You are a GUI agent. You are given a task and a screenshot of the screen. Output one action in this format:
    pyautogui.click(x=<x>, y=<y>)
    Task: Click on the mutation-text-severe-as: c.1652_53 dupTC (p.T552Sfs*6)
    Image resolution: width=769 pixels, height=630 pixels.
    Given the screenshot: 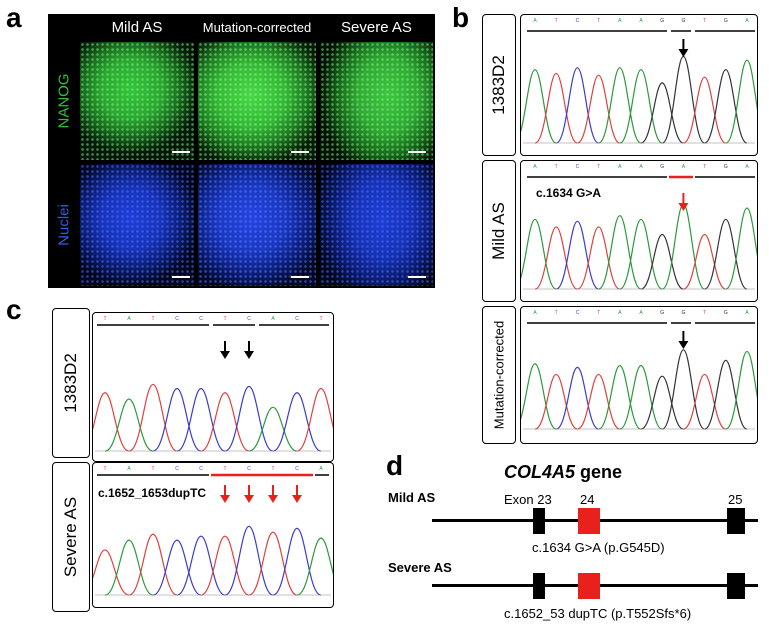 What is the action you would take?
    pyautogui.click(x=598, y=613)
    